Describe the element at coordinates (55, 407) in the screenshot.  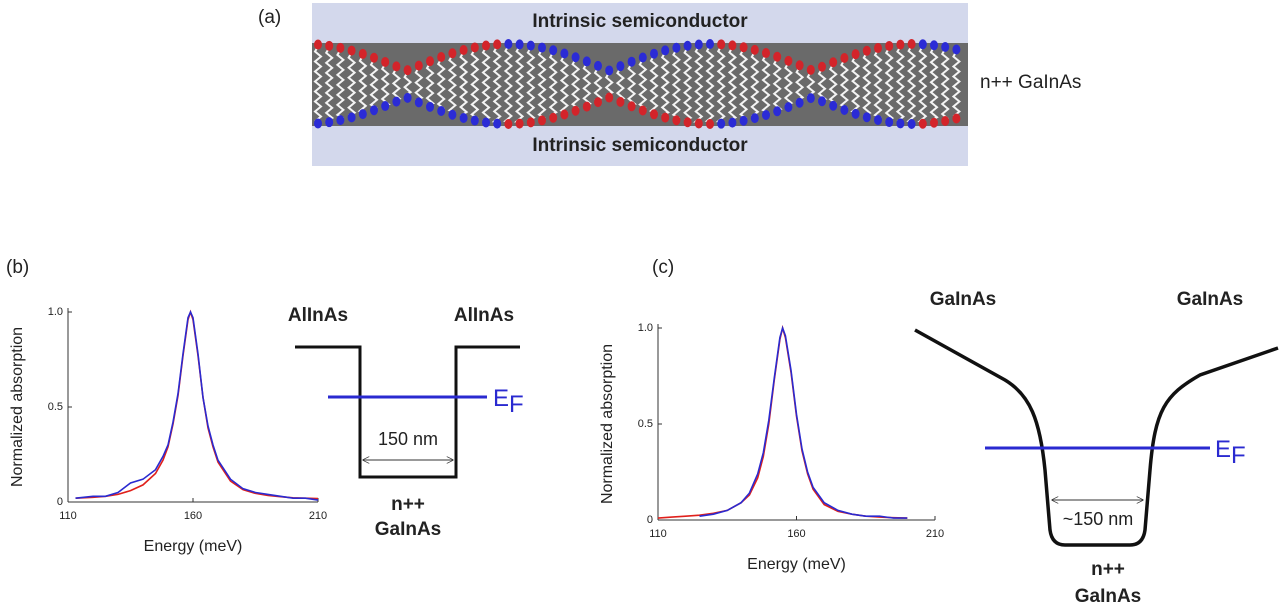
I see `y-tick-label: 0.5` at that location.